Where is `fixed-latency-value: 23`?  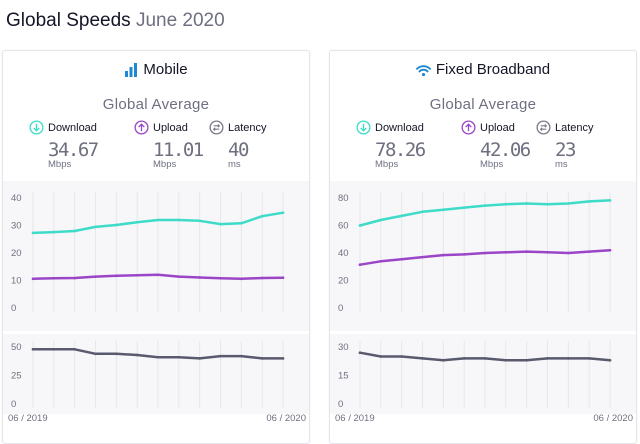 fixed-latency-value: 23 is located at coordinates (565, 150).